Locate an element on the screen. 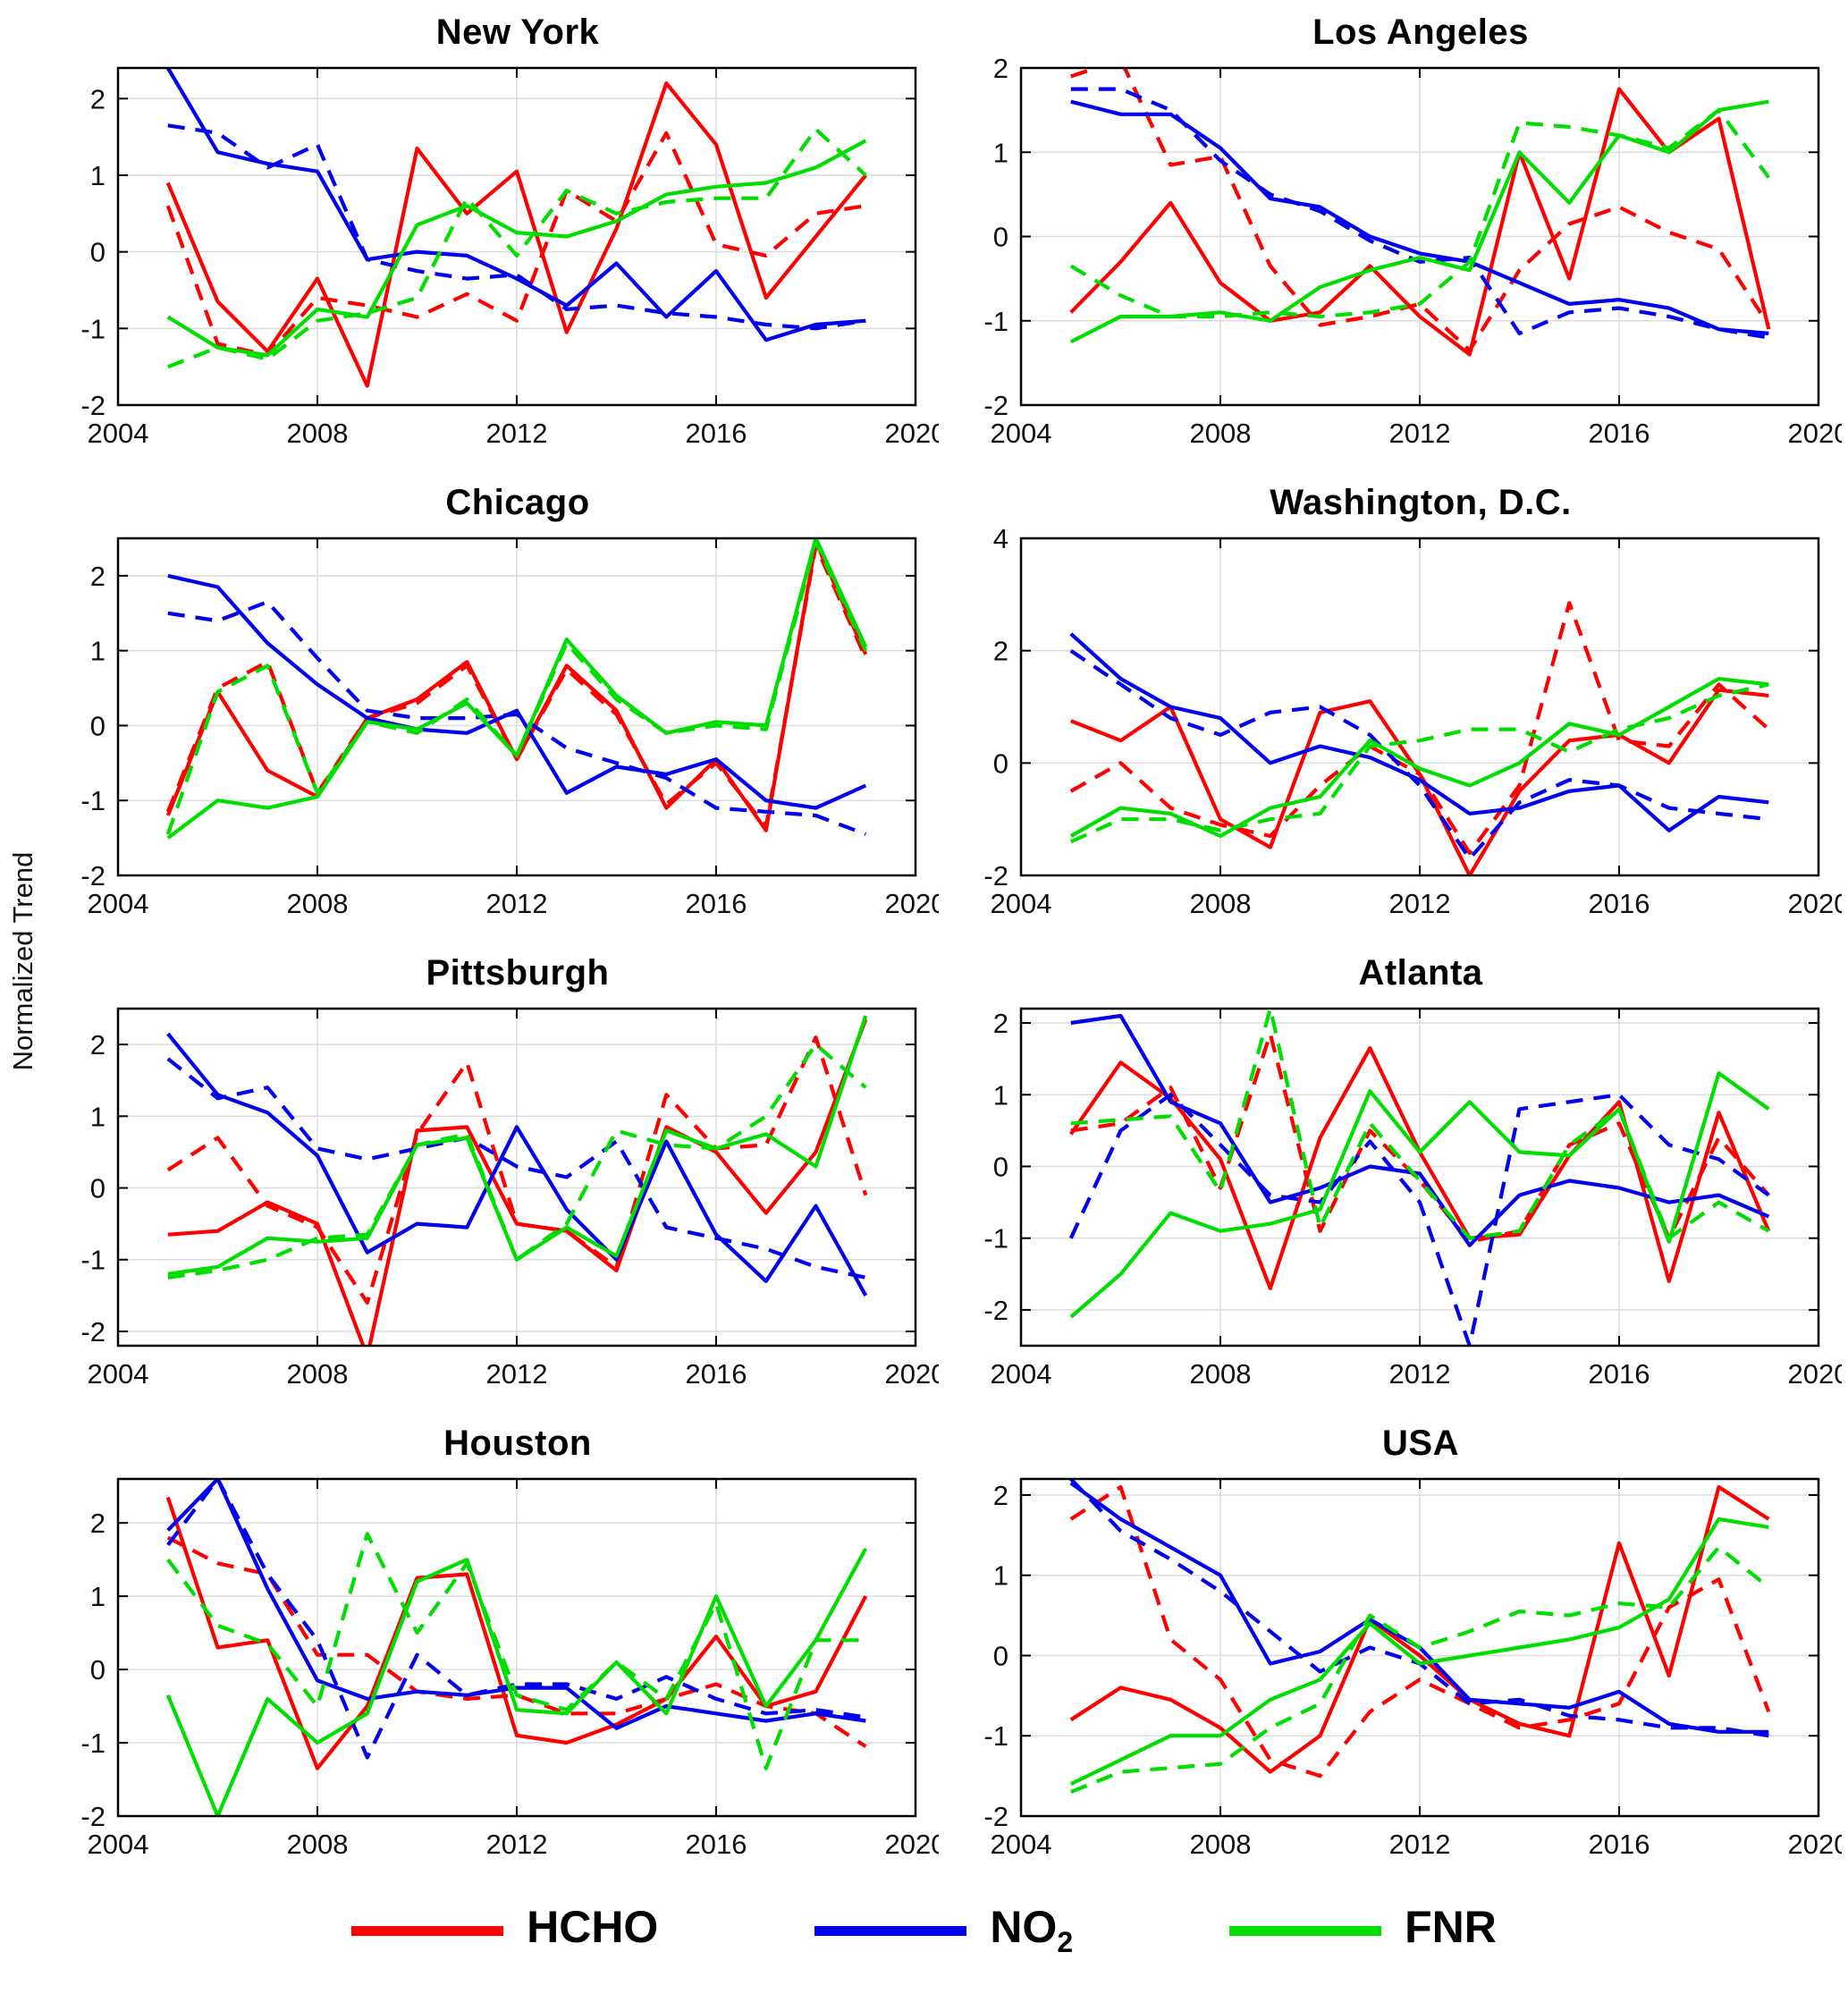  fnr-line-swatch is located at coordinates (1305, 1931).